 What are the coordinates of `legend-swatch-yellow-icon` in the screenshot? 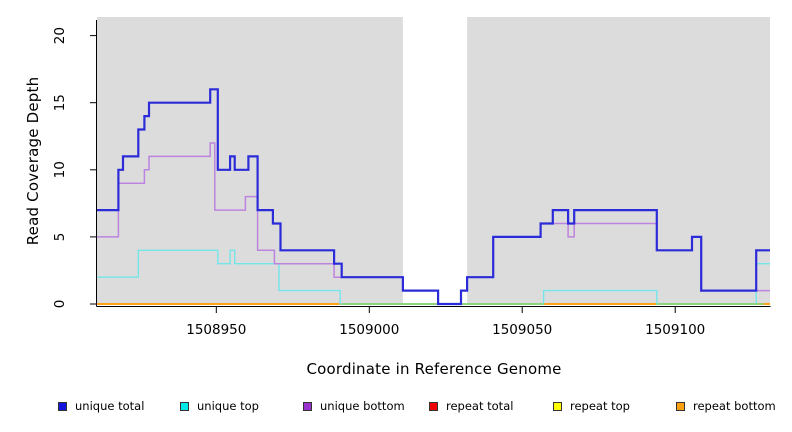 It's located at (557, 406).